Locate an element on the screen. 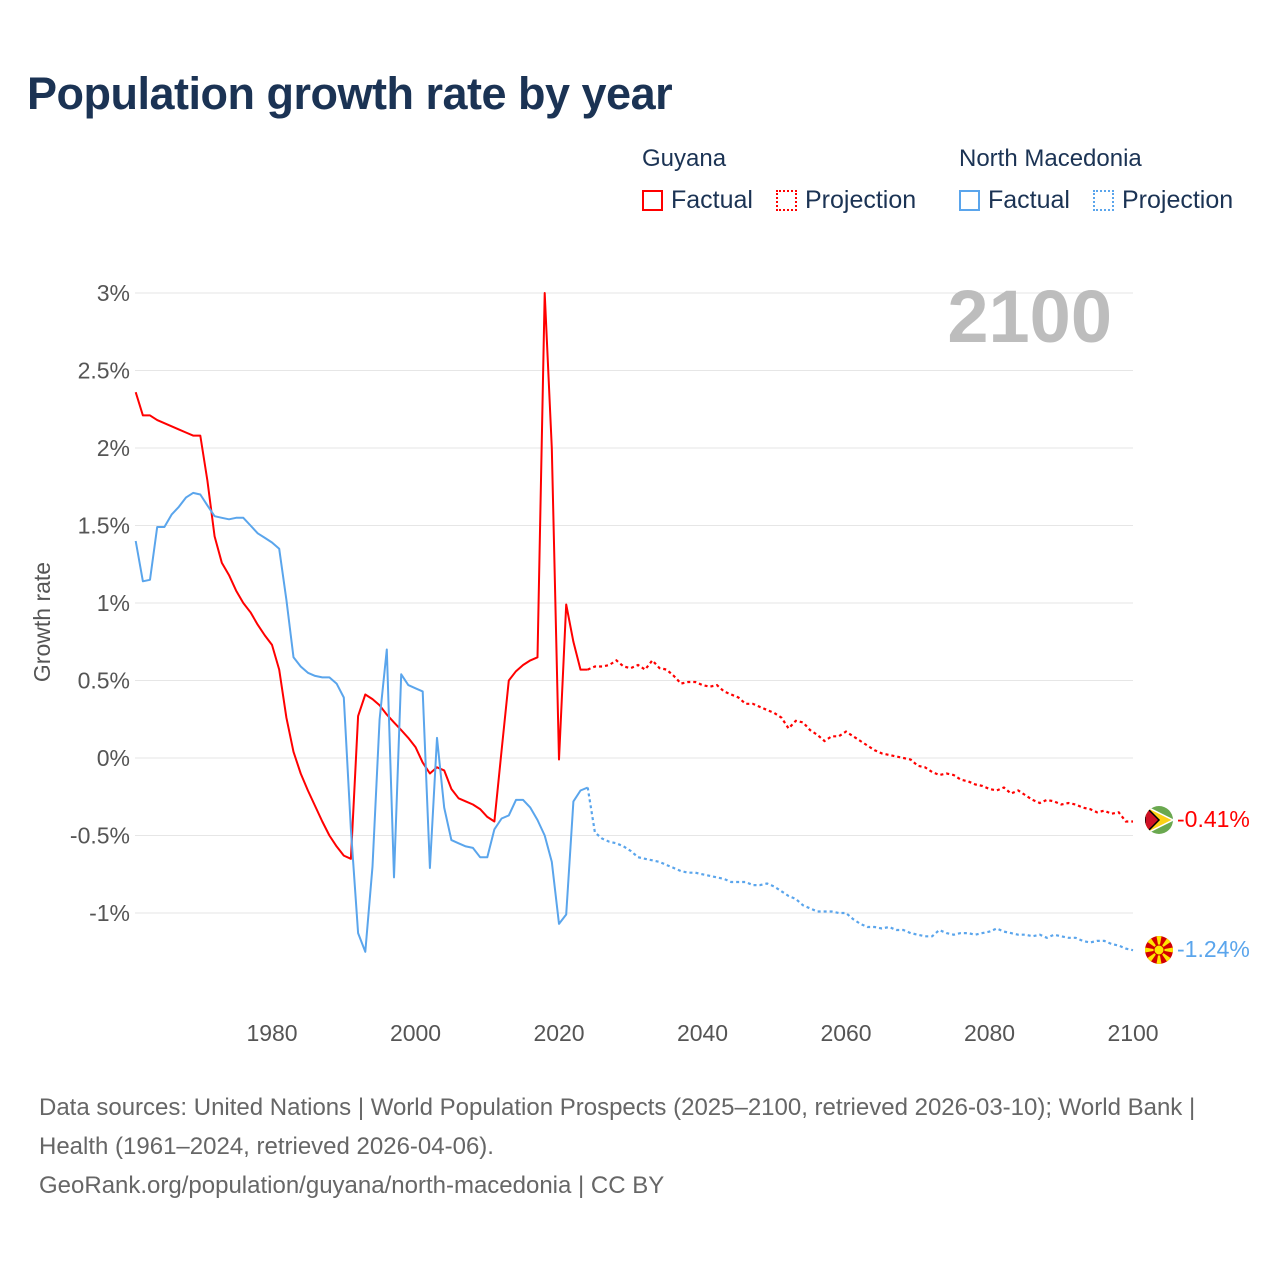 This screenshot has height=1280, width=1280. y-tick-label: -0.5% is located at coordinates (100, 836).